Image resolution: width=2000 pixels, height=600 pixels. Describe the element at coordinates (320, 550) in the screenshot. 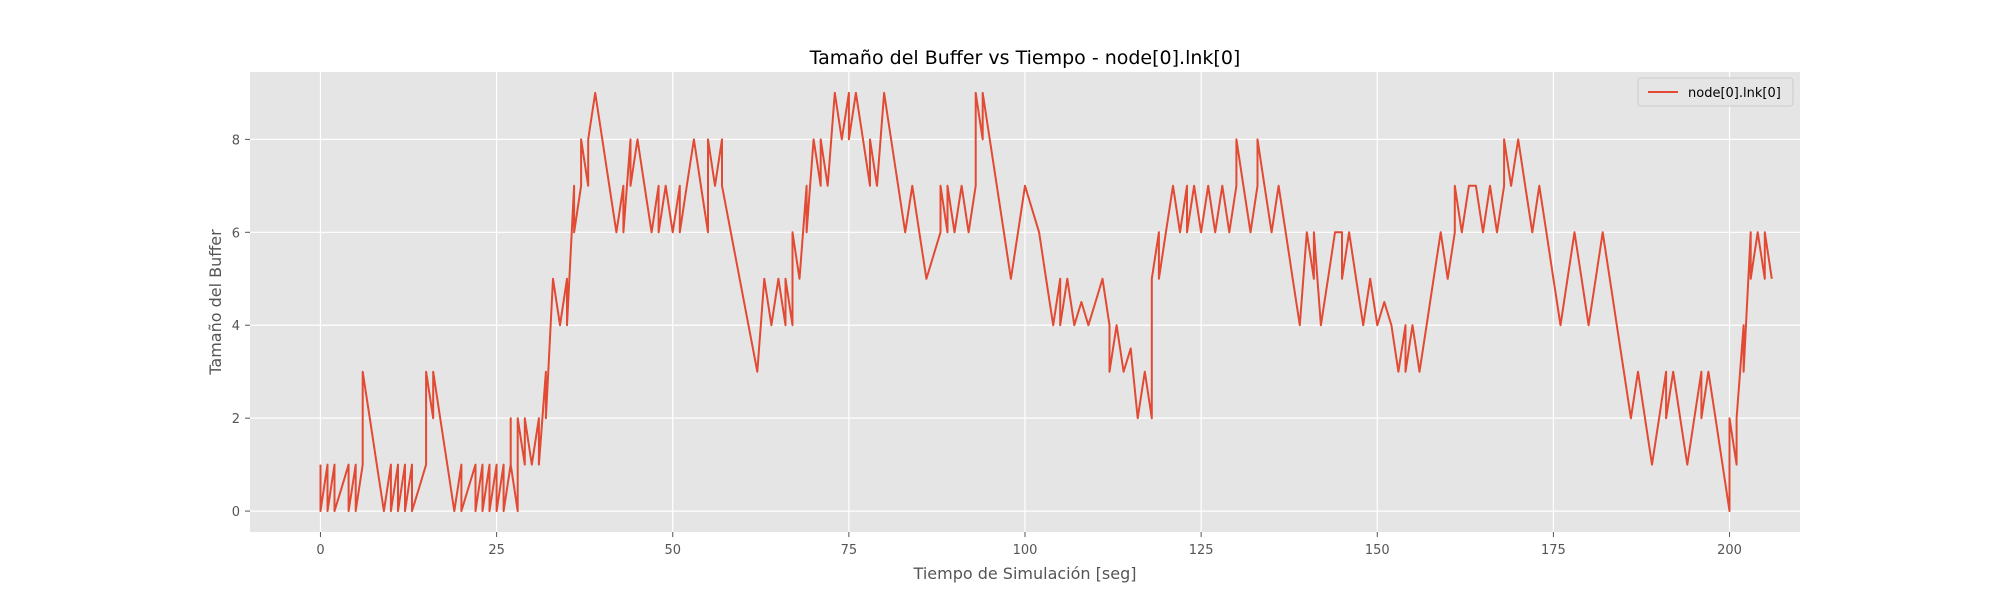

I see `x-tick-label: 0` at that location.